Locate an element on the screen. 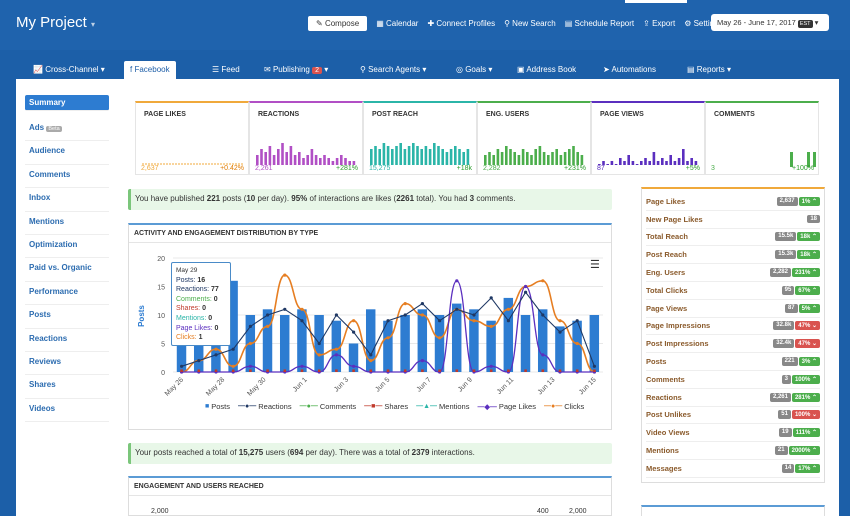 This screenshot has width=850, height=516. metric-change-badge: 281% ⌃ is located at coordinates (805, 397).